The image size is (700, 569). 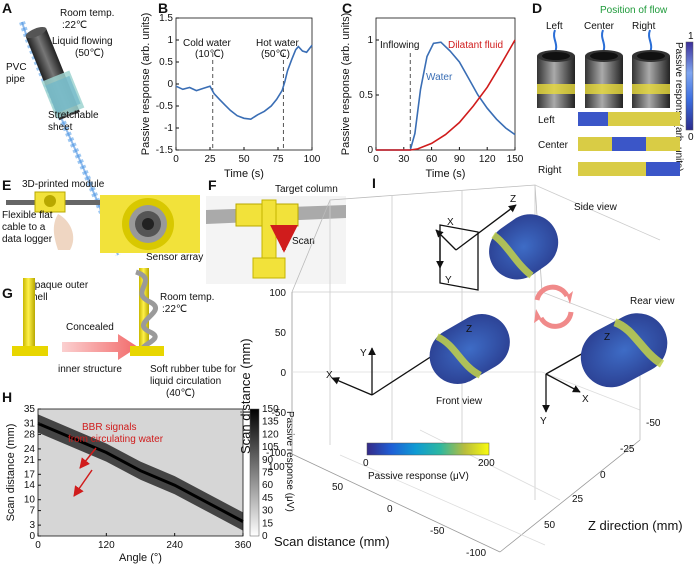 I want to click on i-ztick-4: -100, so click(x=276, y=453).